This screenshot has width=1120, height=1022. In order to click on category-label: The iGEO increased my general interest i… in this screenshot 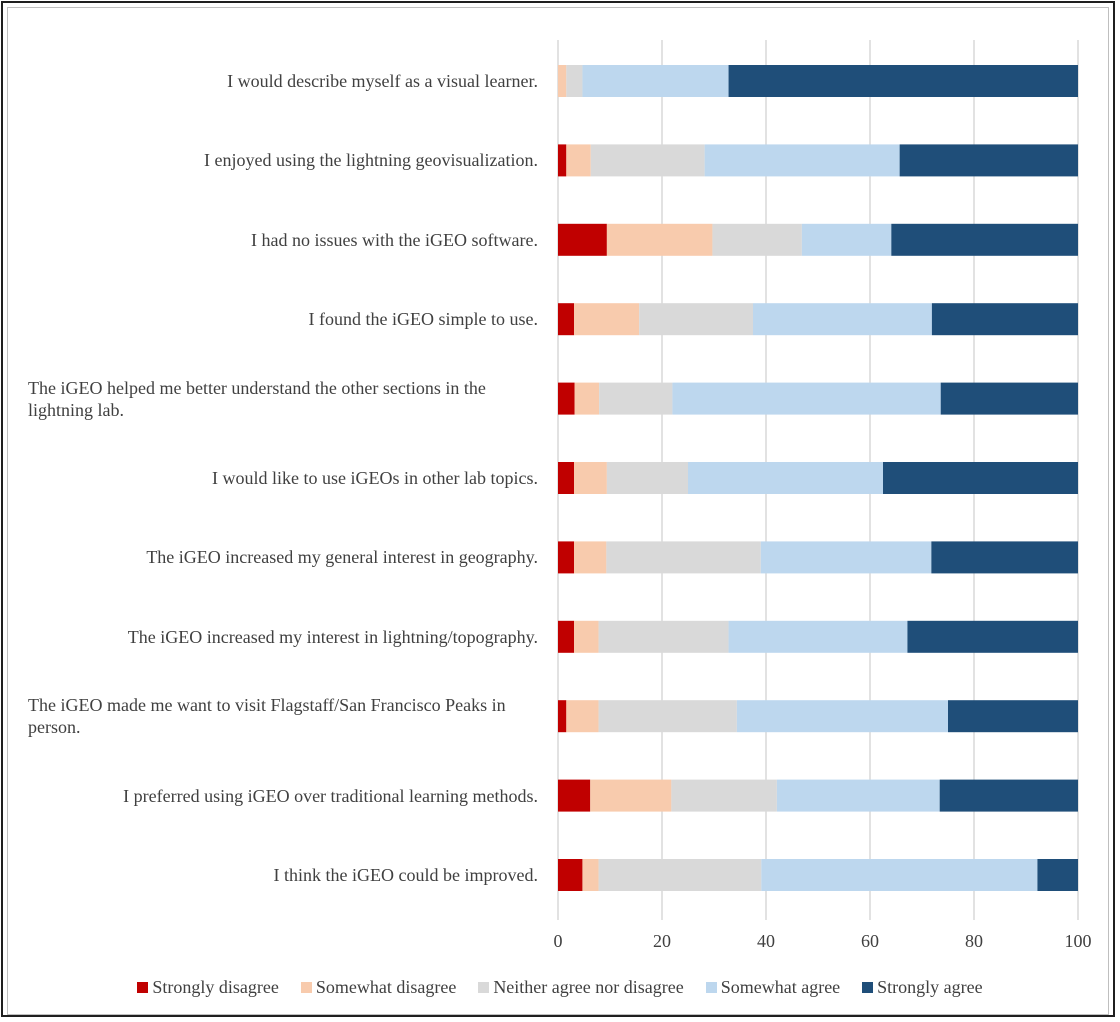, I will do `click(342, 557)`.